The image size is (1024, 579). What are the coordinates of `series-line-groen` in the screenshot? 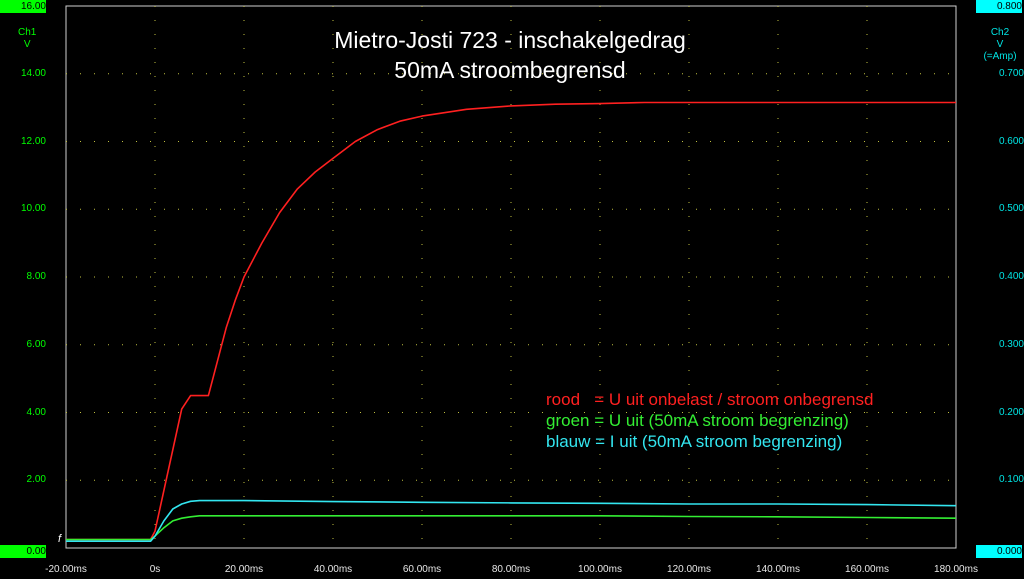 It's located at (511, 527).